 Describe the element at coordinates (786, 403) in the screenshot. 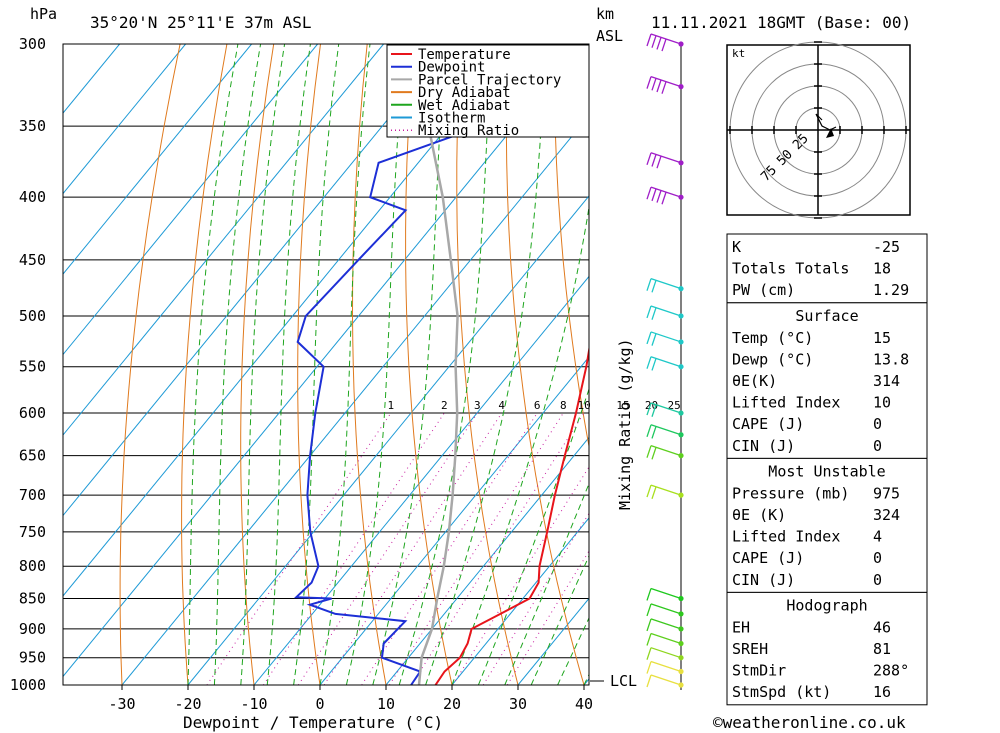

I see `indices-label: Lifted Index` at that location.